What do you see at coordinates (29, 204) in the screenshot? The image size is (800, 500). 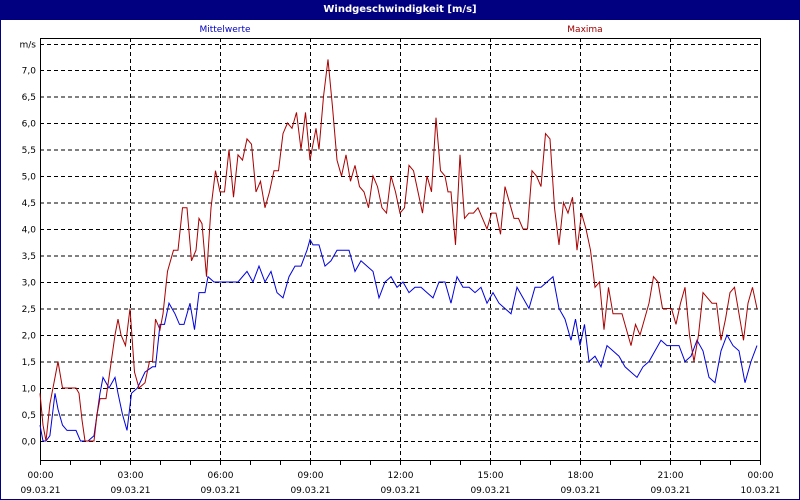 I see `y-tick-label: 4,5` at bounding box center [29, 204].